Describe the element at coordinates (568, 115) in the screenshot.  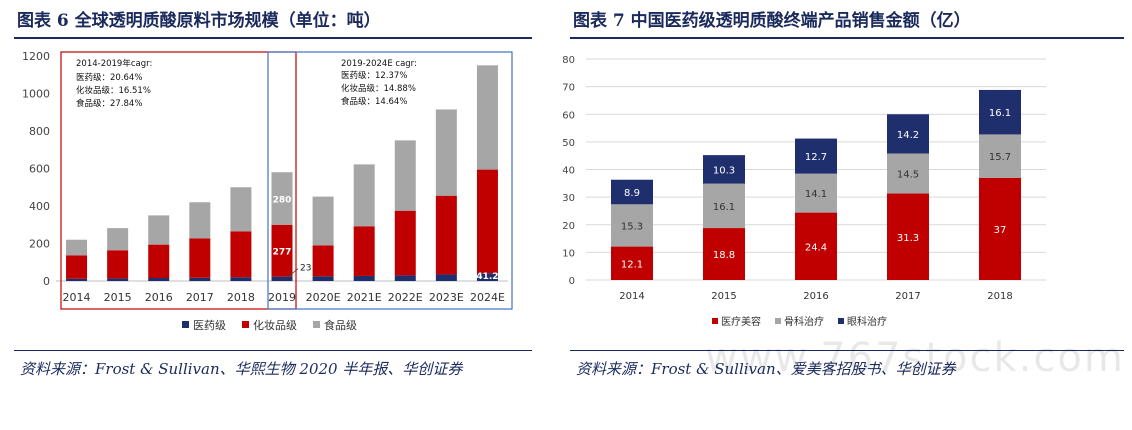
I see `y-tick-label: 60` at that location.